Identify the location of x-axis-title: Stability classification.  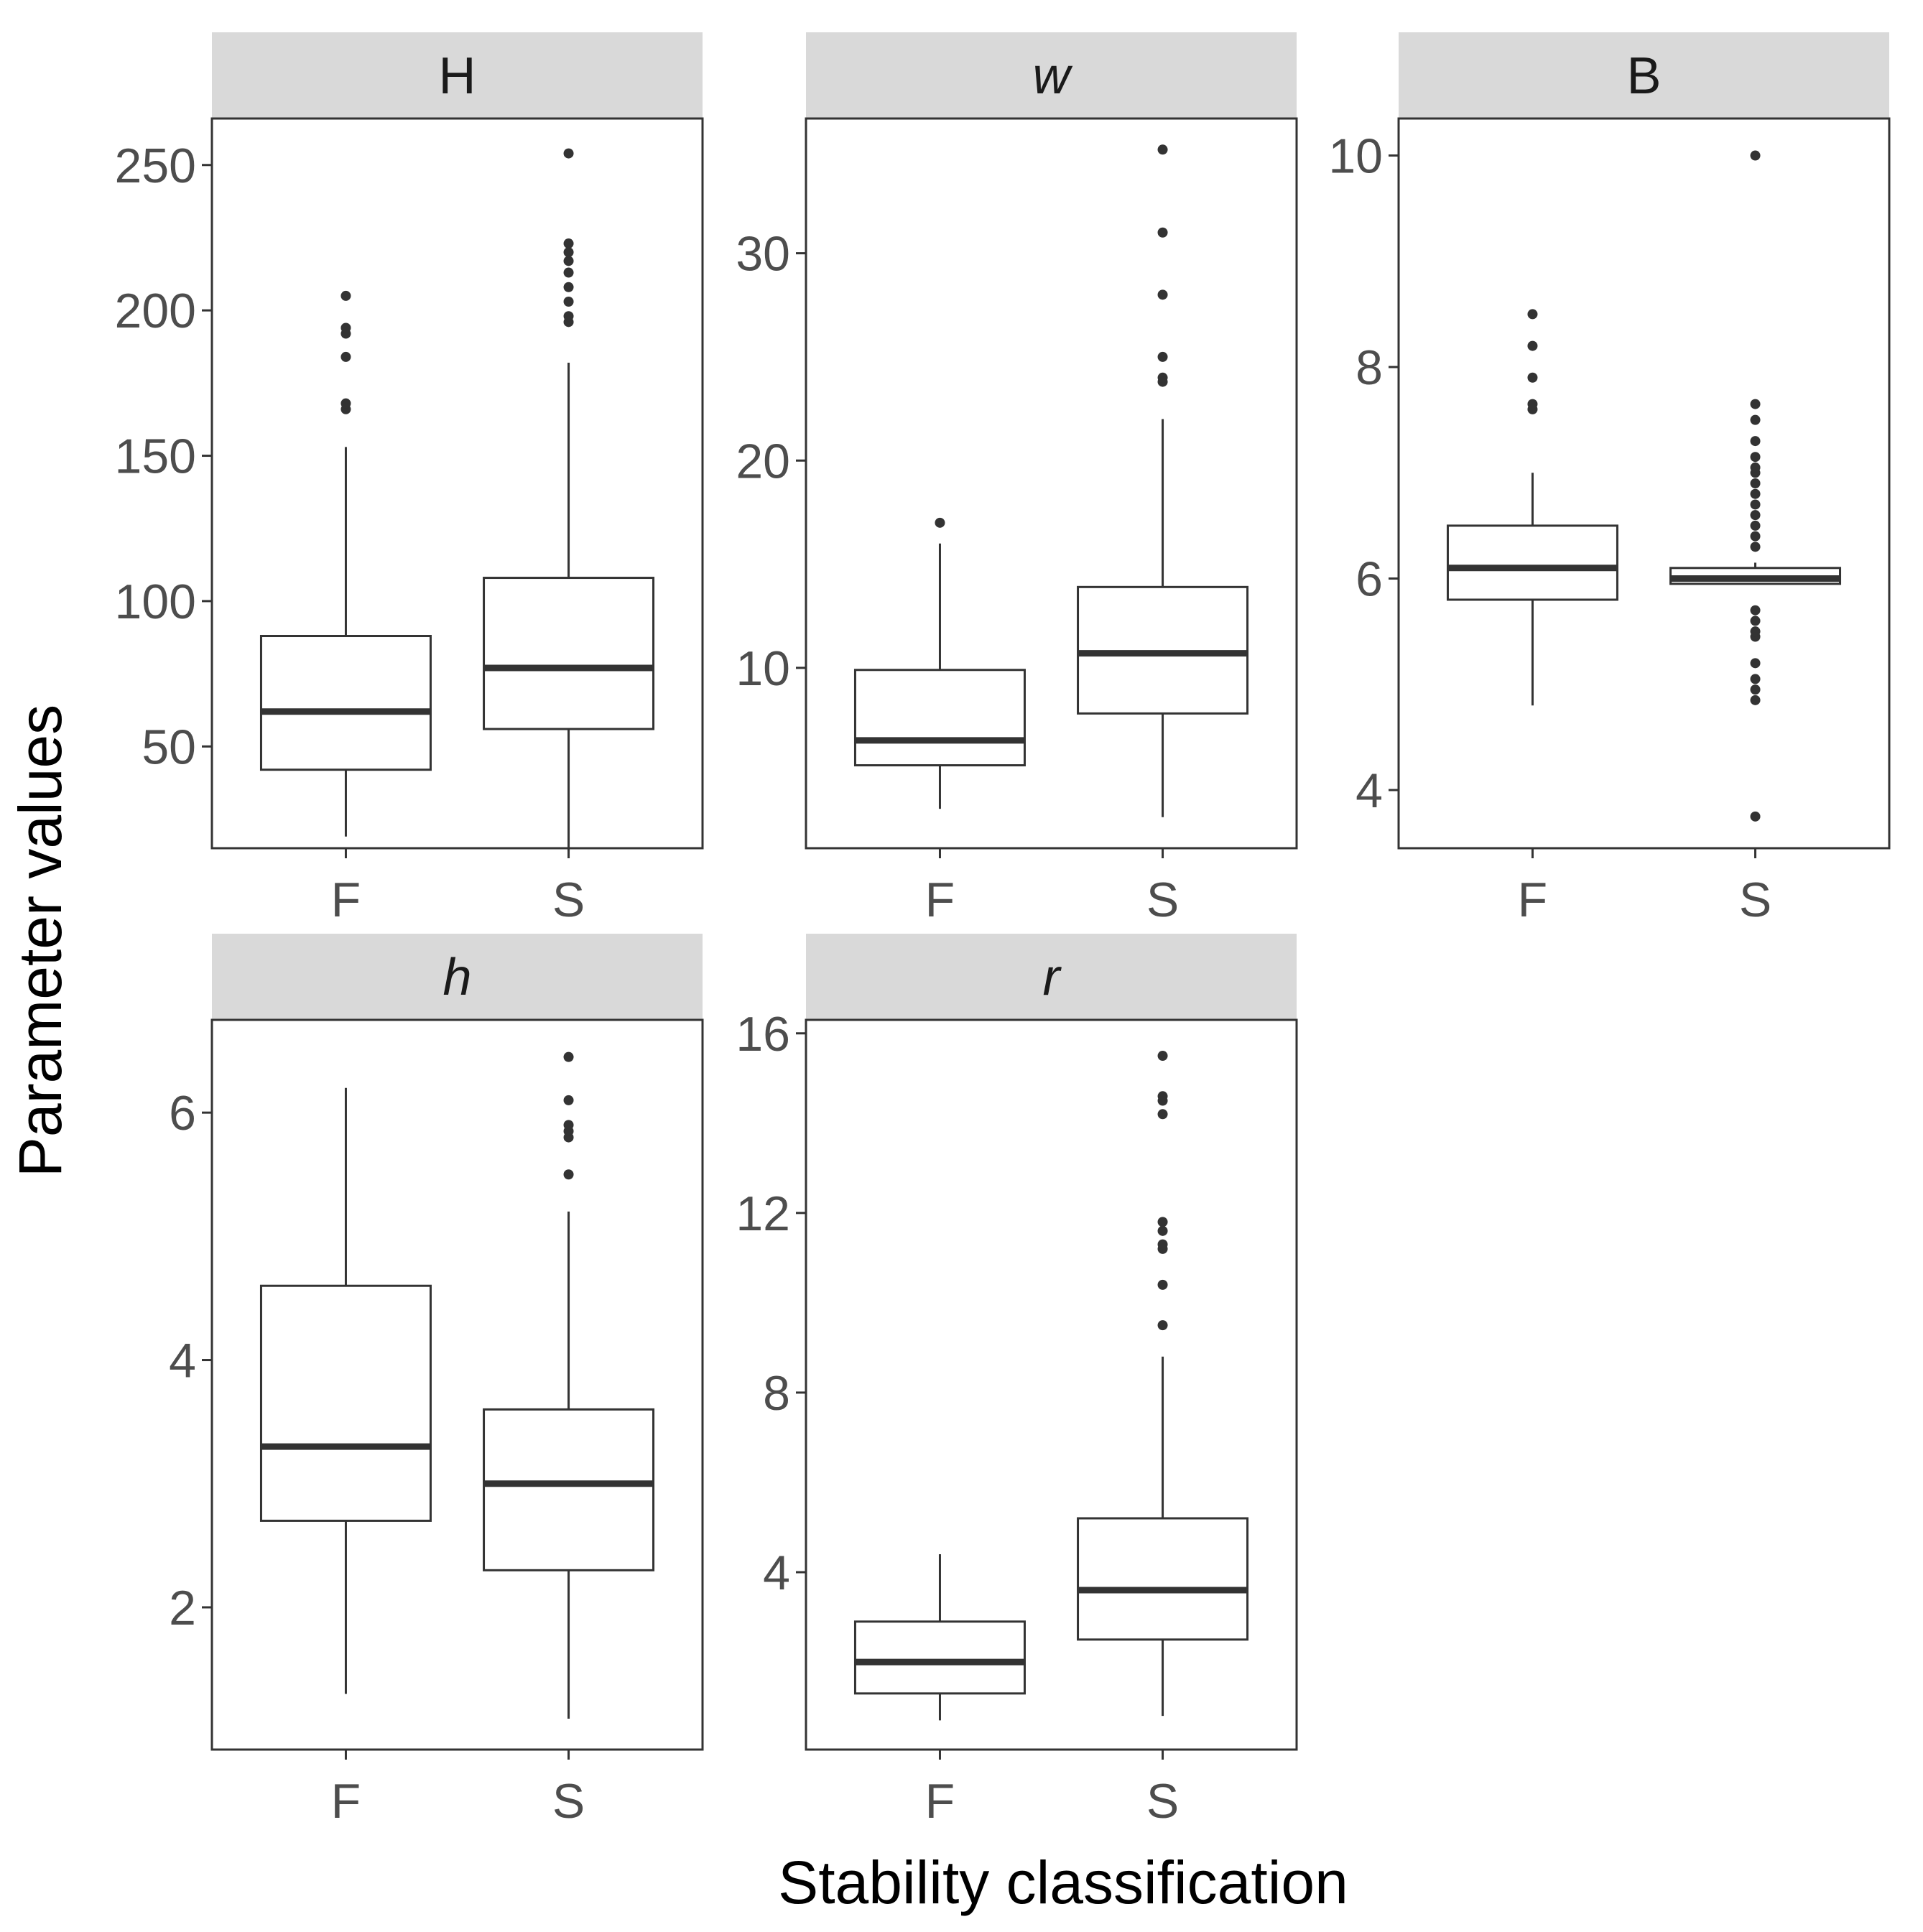
(1063, 1883).